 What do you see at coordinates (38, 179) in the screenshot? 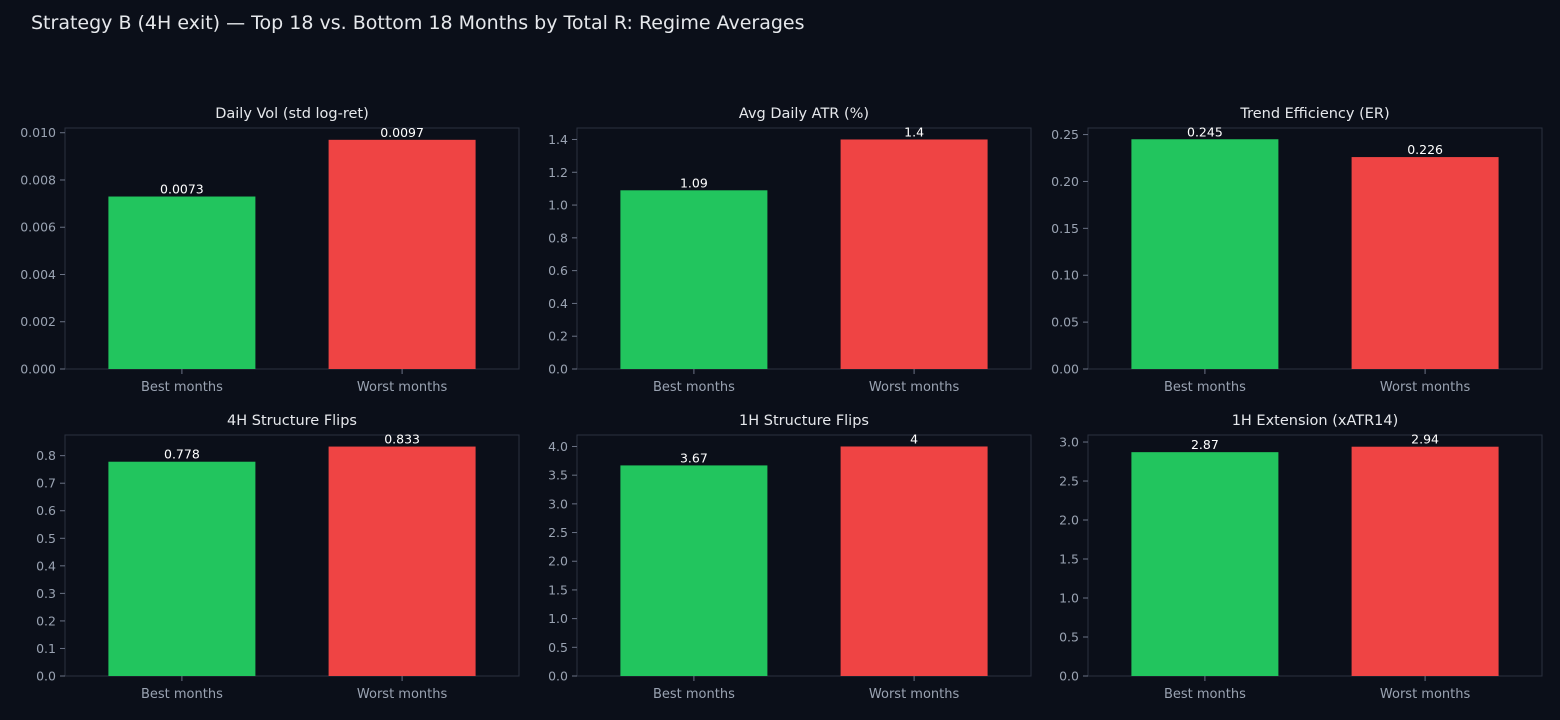
I see `y-tick-label: 0.008` at bounding box center [38, 179].